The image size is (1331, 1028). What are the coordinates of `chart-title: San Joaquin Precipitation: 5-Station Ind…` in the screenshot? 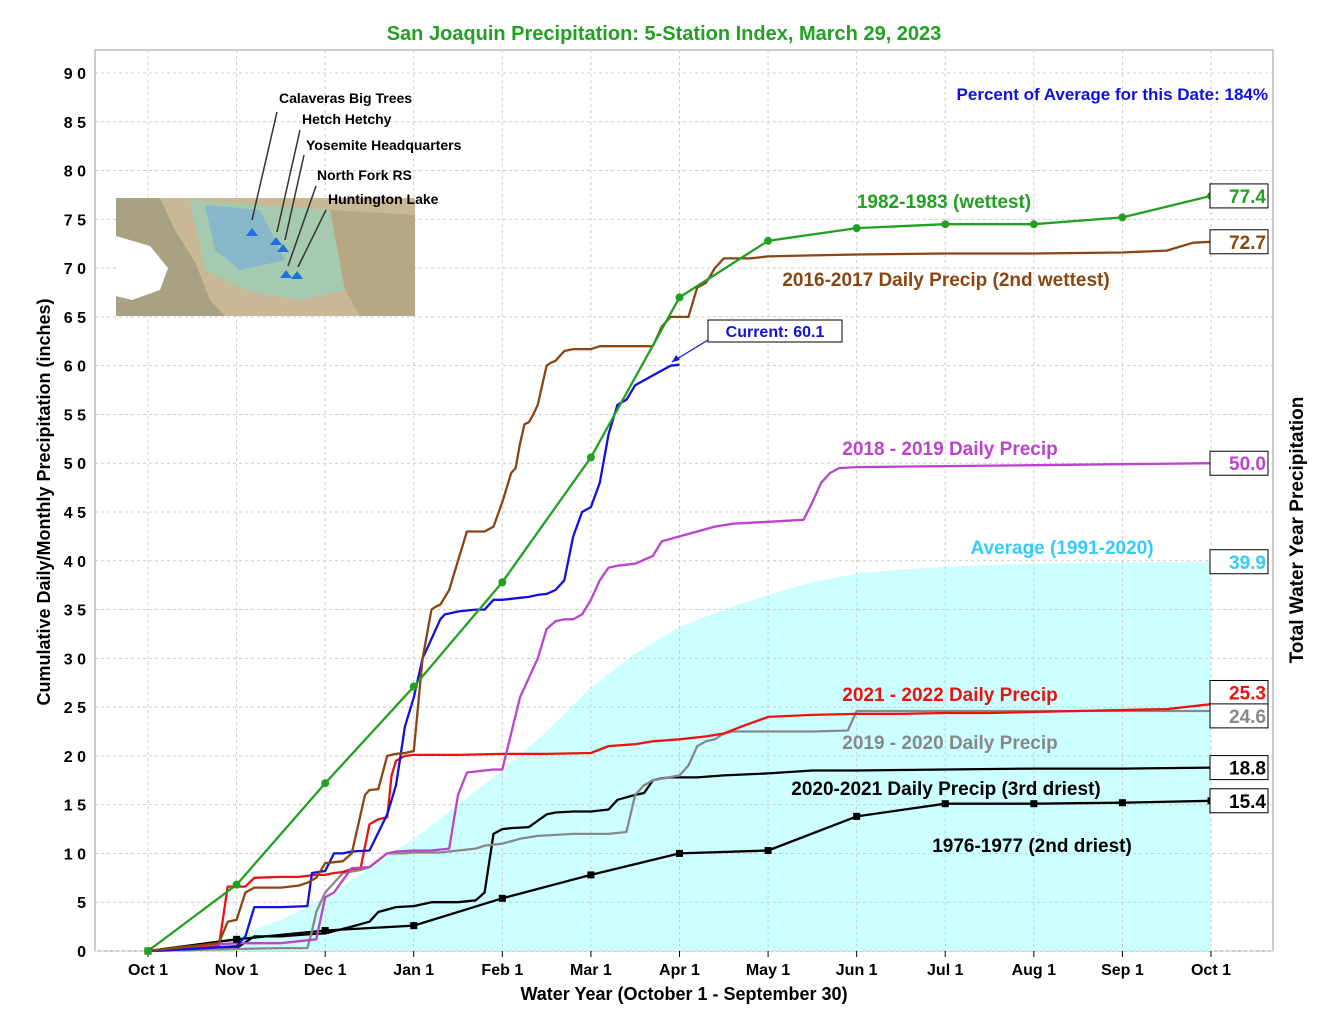 It's located at (664, 34).